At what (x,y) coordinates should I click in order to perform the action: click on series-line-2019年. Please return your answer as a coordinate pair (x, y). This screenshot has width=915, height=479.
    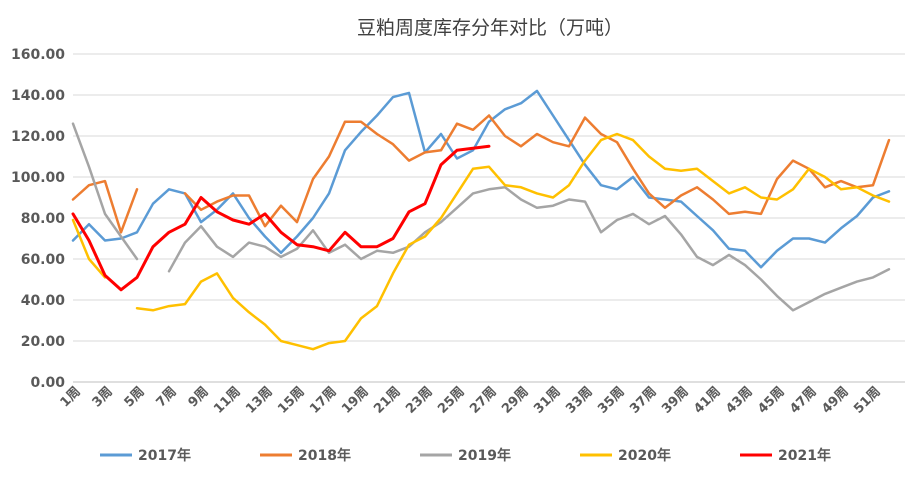
    Looking at the image, I should click on (105, 191).